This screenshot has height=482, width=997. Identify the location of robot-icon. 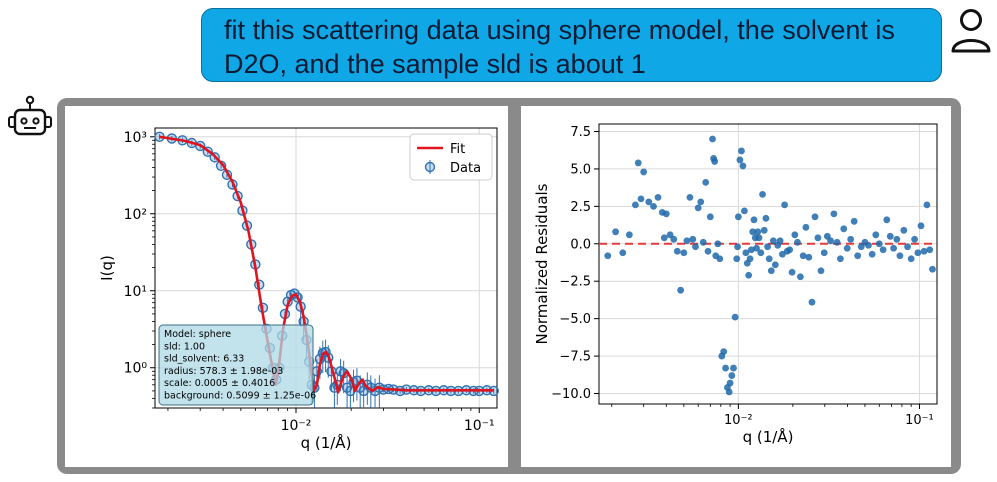
(30, 115).